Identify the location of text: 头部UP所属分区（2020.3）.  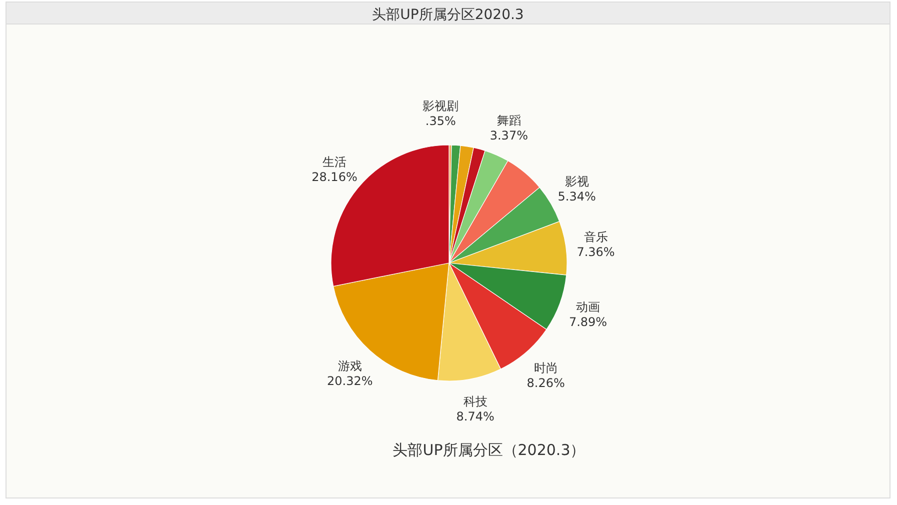
(489, 450).